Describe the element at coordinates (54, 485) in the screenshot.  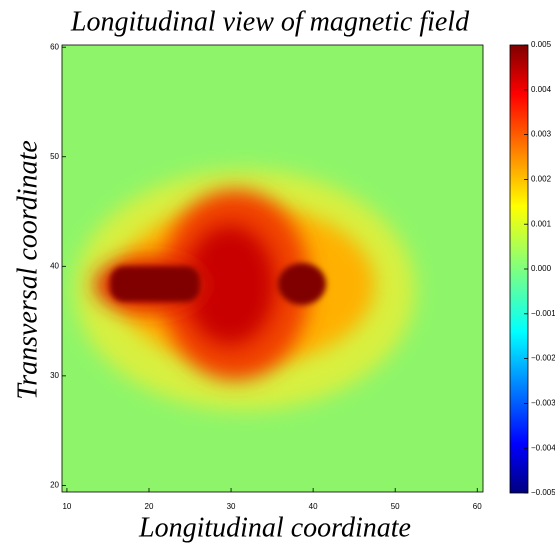
I see `y-tick-label: 20` at that location.